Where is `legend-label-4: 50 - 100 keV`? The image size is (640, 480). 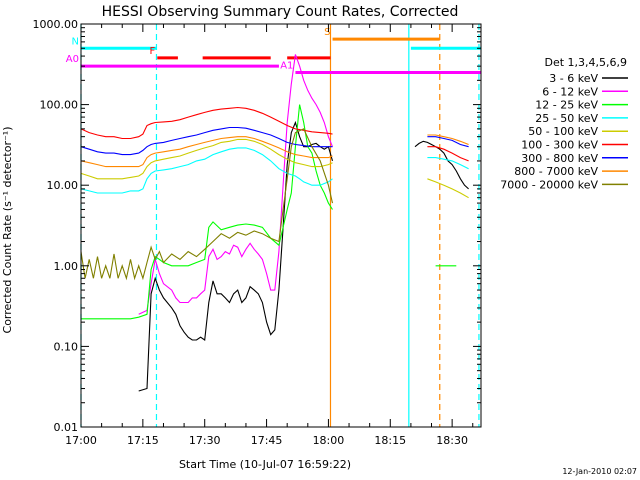
legend-label-4: 50 - 100 keV is located at coordinates (563, 131).